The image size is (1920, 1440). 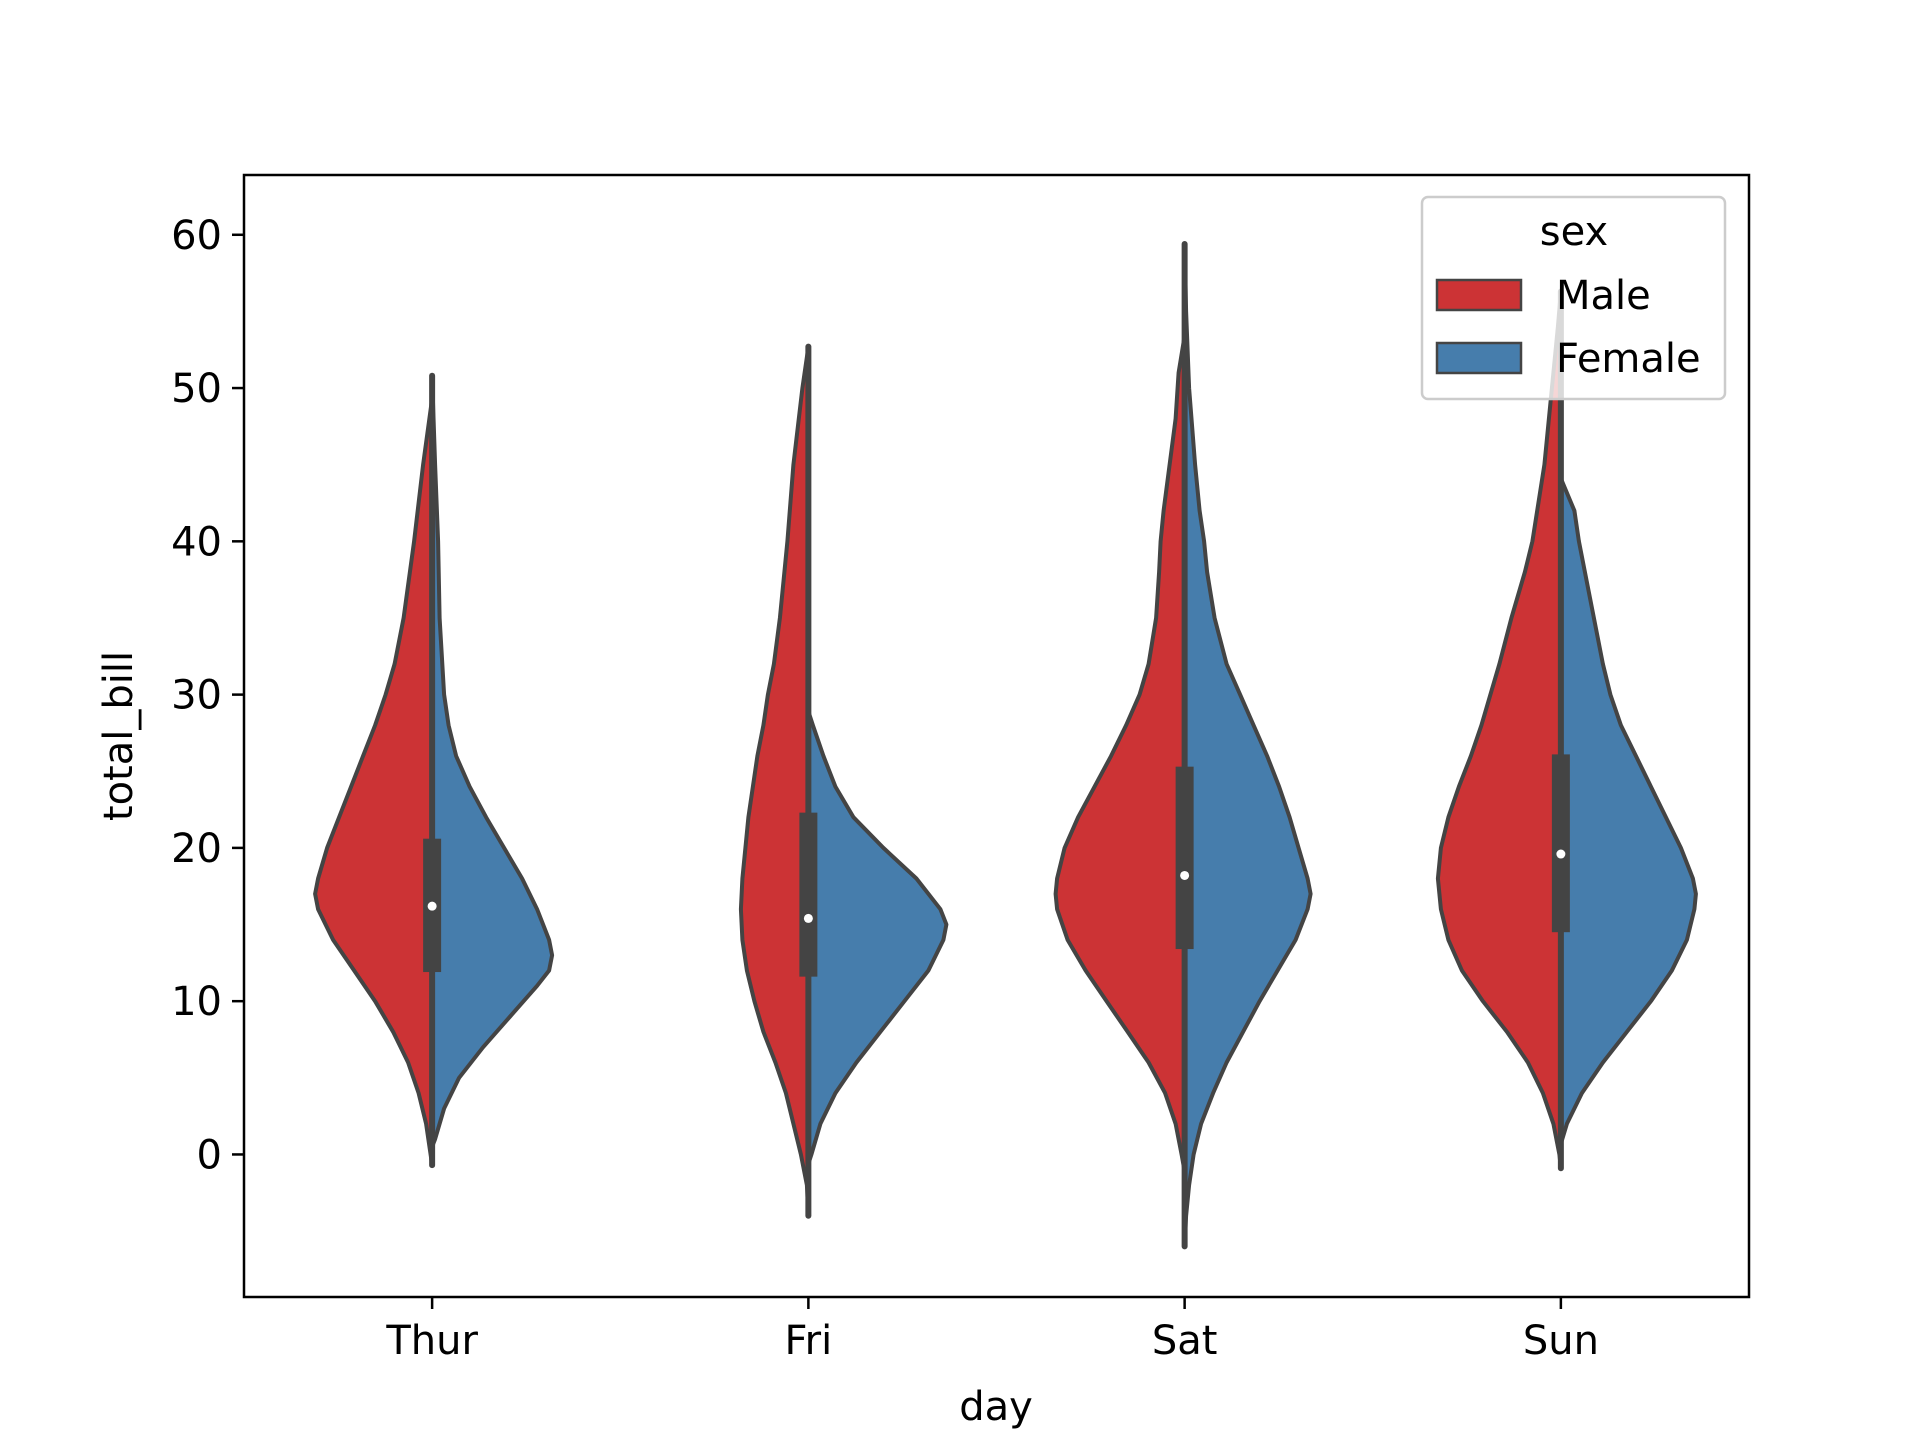 What do you see at coordinates (196, 389) in the screenshot?
I see `y-tick-label-50: 50` at bounding box center [196, 389].